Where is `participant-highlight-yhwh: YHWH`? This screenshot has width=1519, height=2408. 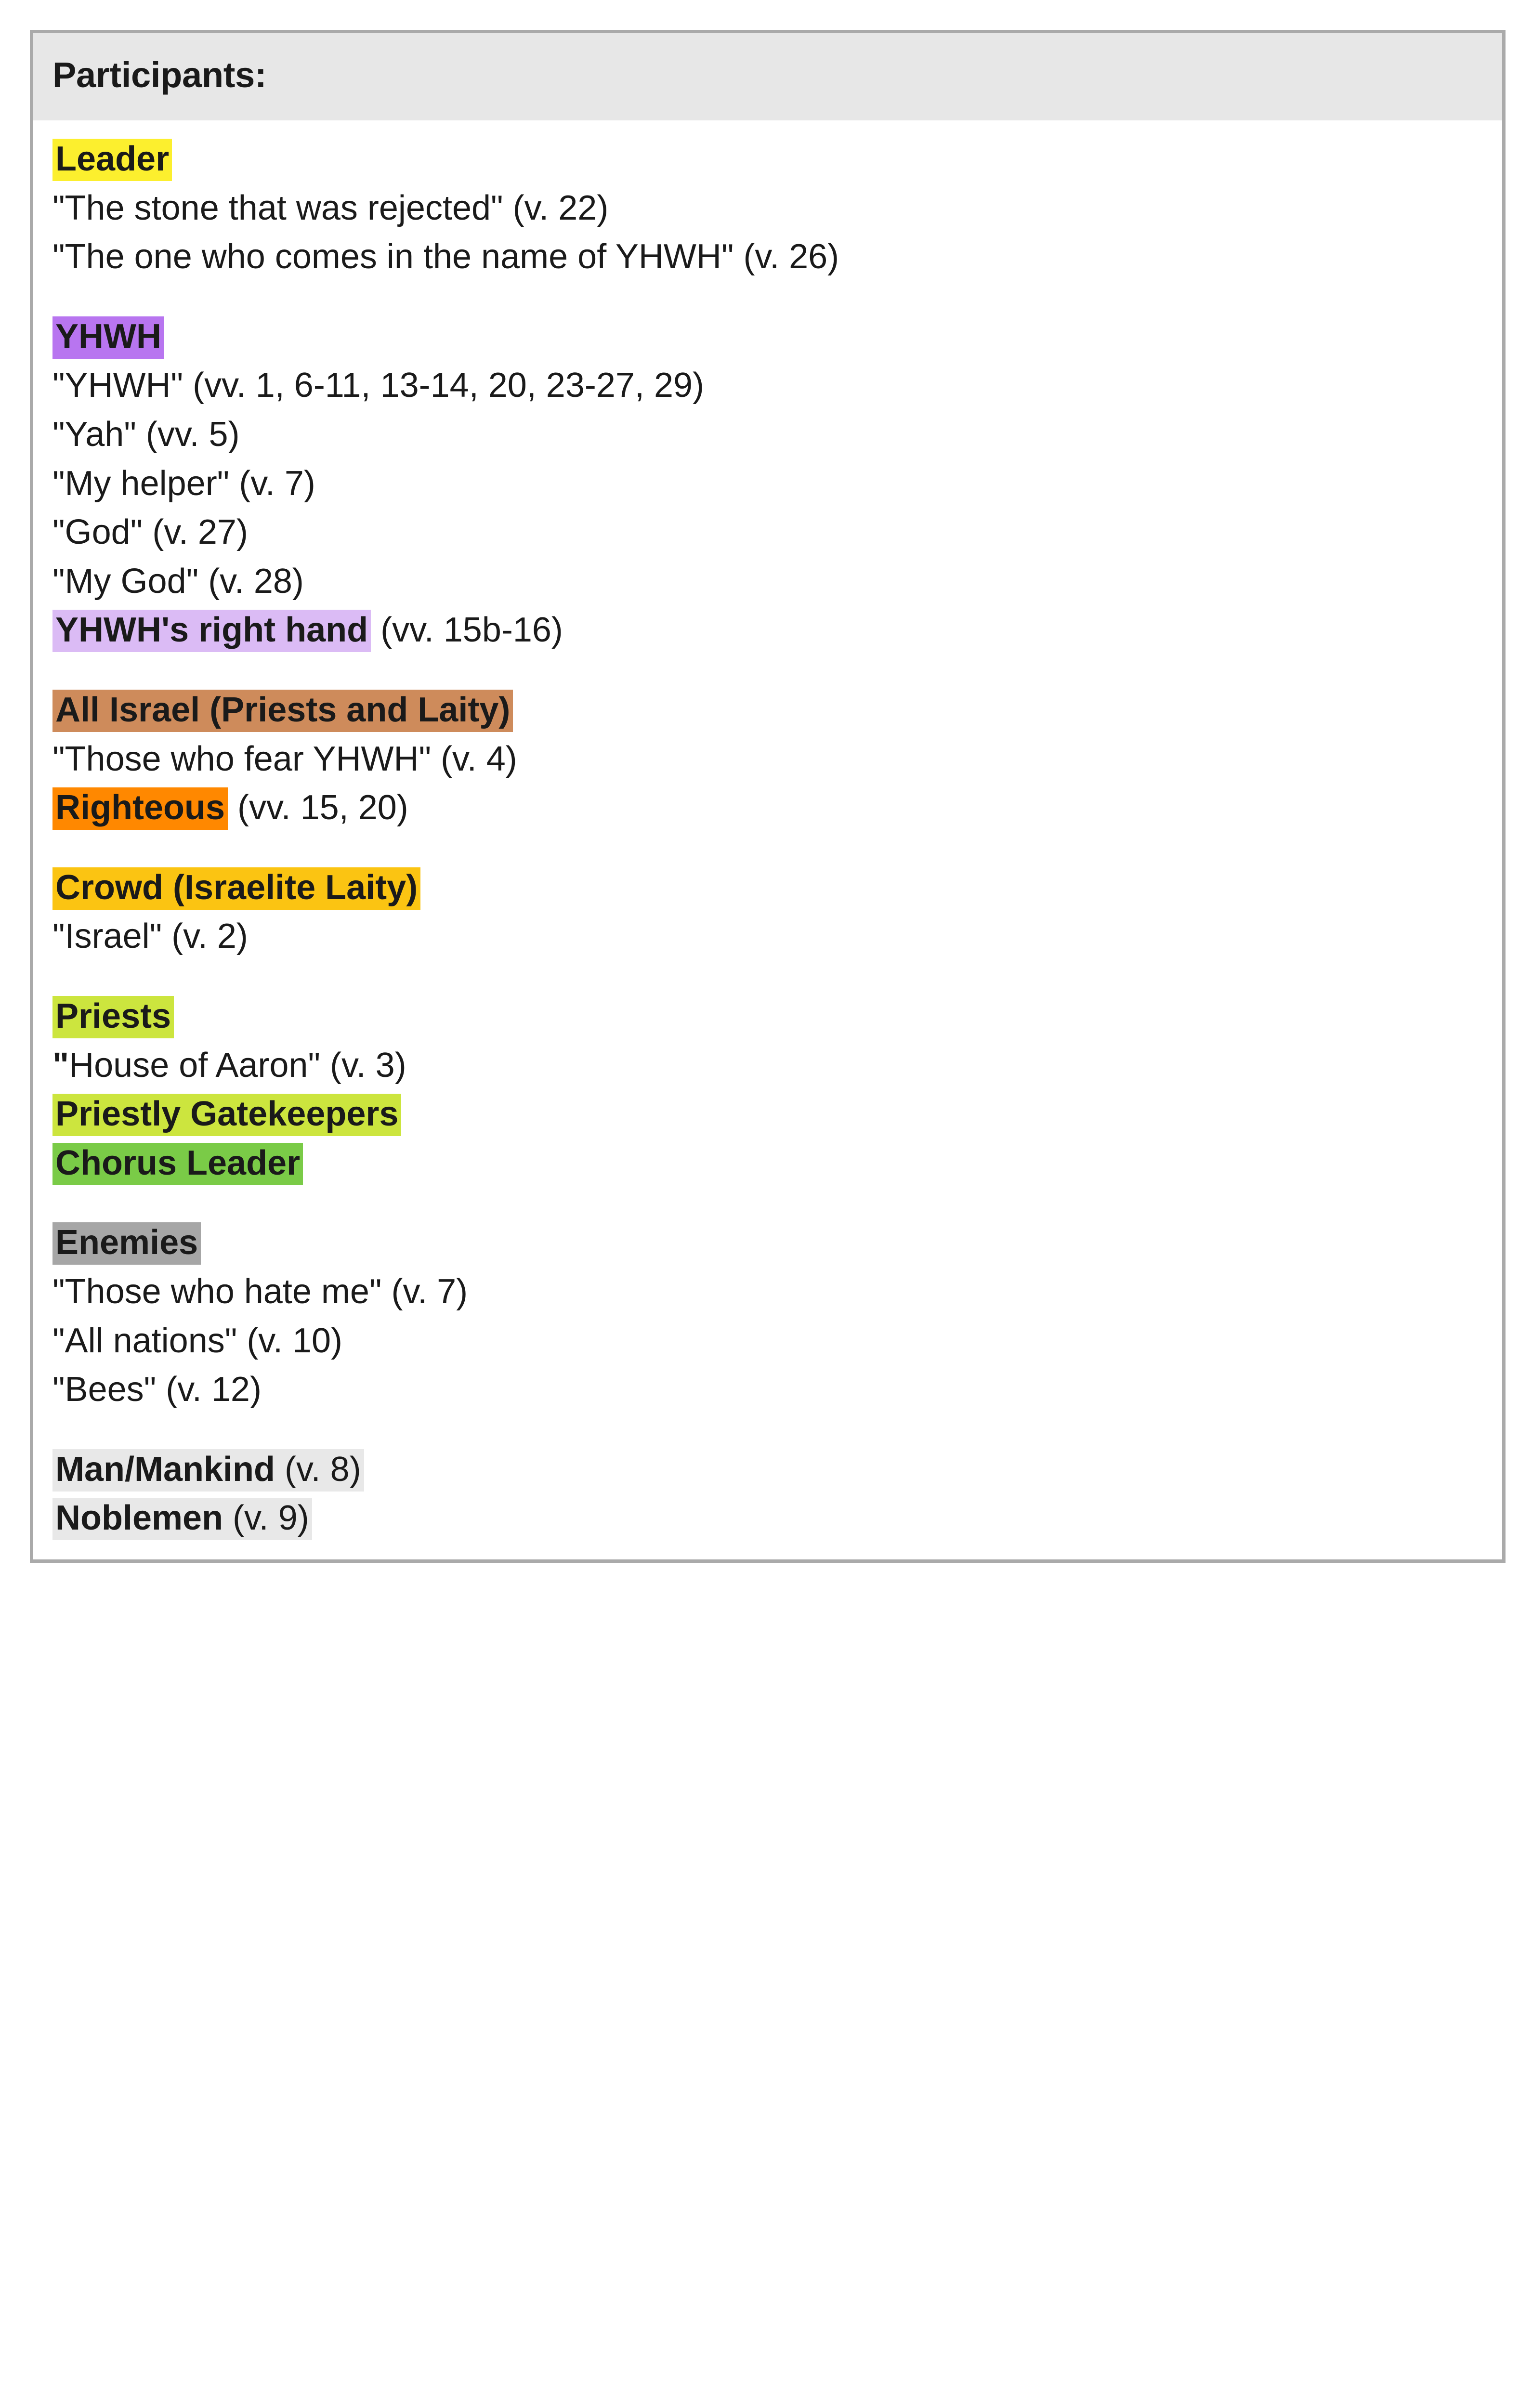
participant-highlight-yhwh: YHWH is located at coordinates (108, 337).